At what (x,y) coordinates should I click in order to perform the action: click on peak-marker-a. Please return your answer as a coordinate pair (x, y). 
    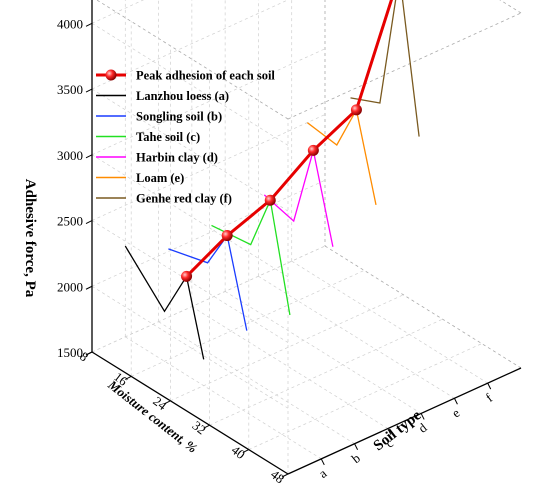
    Looking at the image, I should click on (187, 276).